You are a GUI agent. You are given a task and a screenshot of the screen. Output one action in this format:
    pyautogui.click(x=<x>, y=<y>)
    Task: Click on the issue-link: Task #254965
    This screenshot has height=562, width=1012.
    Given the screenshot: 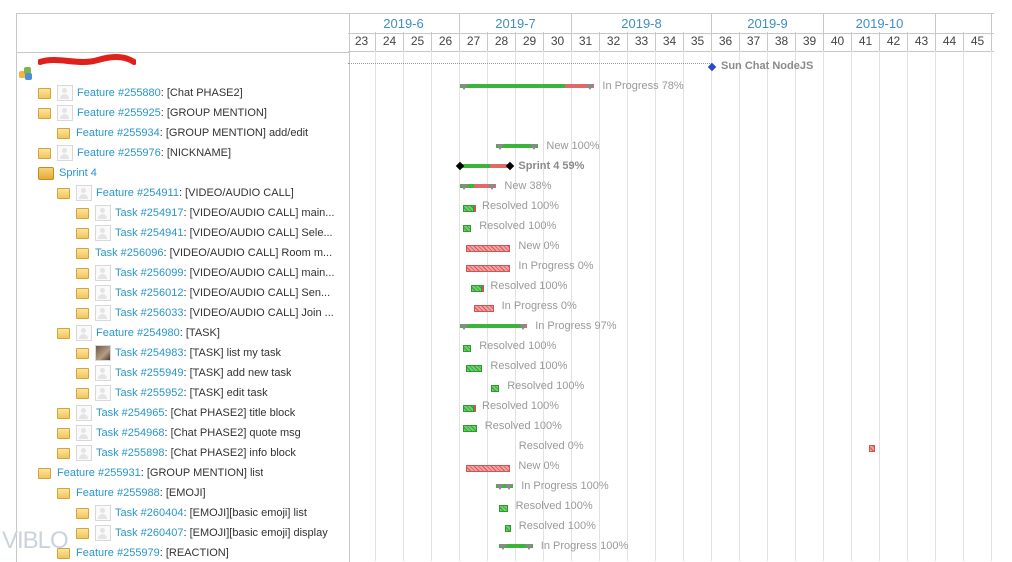 What is the action you would take?
    pyautogui.click(x=130, y=413)
    